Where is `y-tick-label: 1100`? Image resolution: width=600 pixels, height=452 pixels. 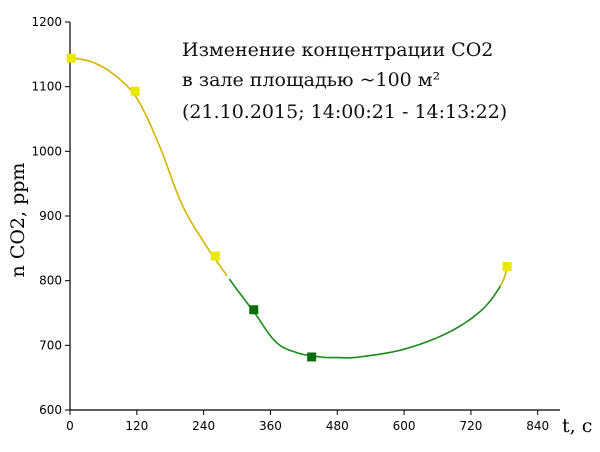
y-tick-label: 1100 is located at coordinates (46, 87).